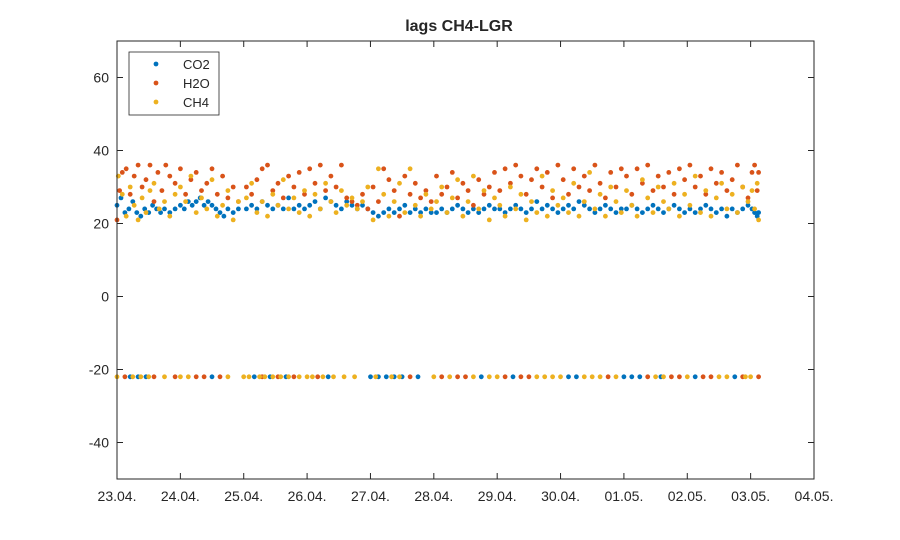  Describe the element at coordinates (459, 26) in the screenshot. I see `chart-title: lags CH4-LGR` at that location.